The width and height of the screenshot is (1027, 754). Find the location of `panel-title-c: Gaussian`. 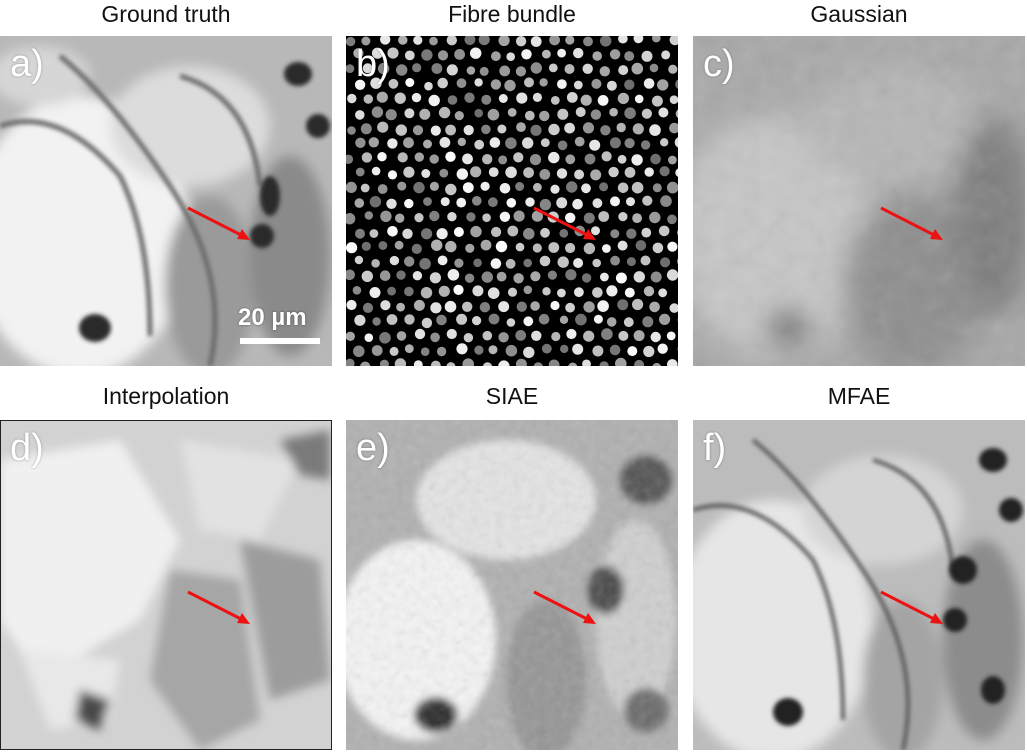

panel-title-c: Gaussian is located at coordinates (859, 14).